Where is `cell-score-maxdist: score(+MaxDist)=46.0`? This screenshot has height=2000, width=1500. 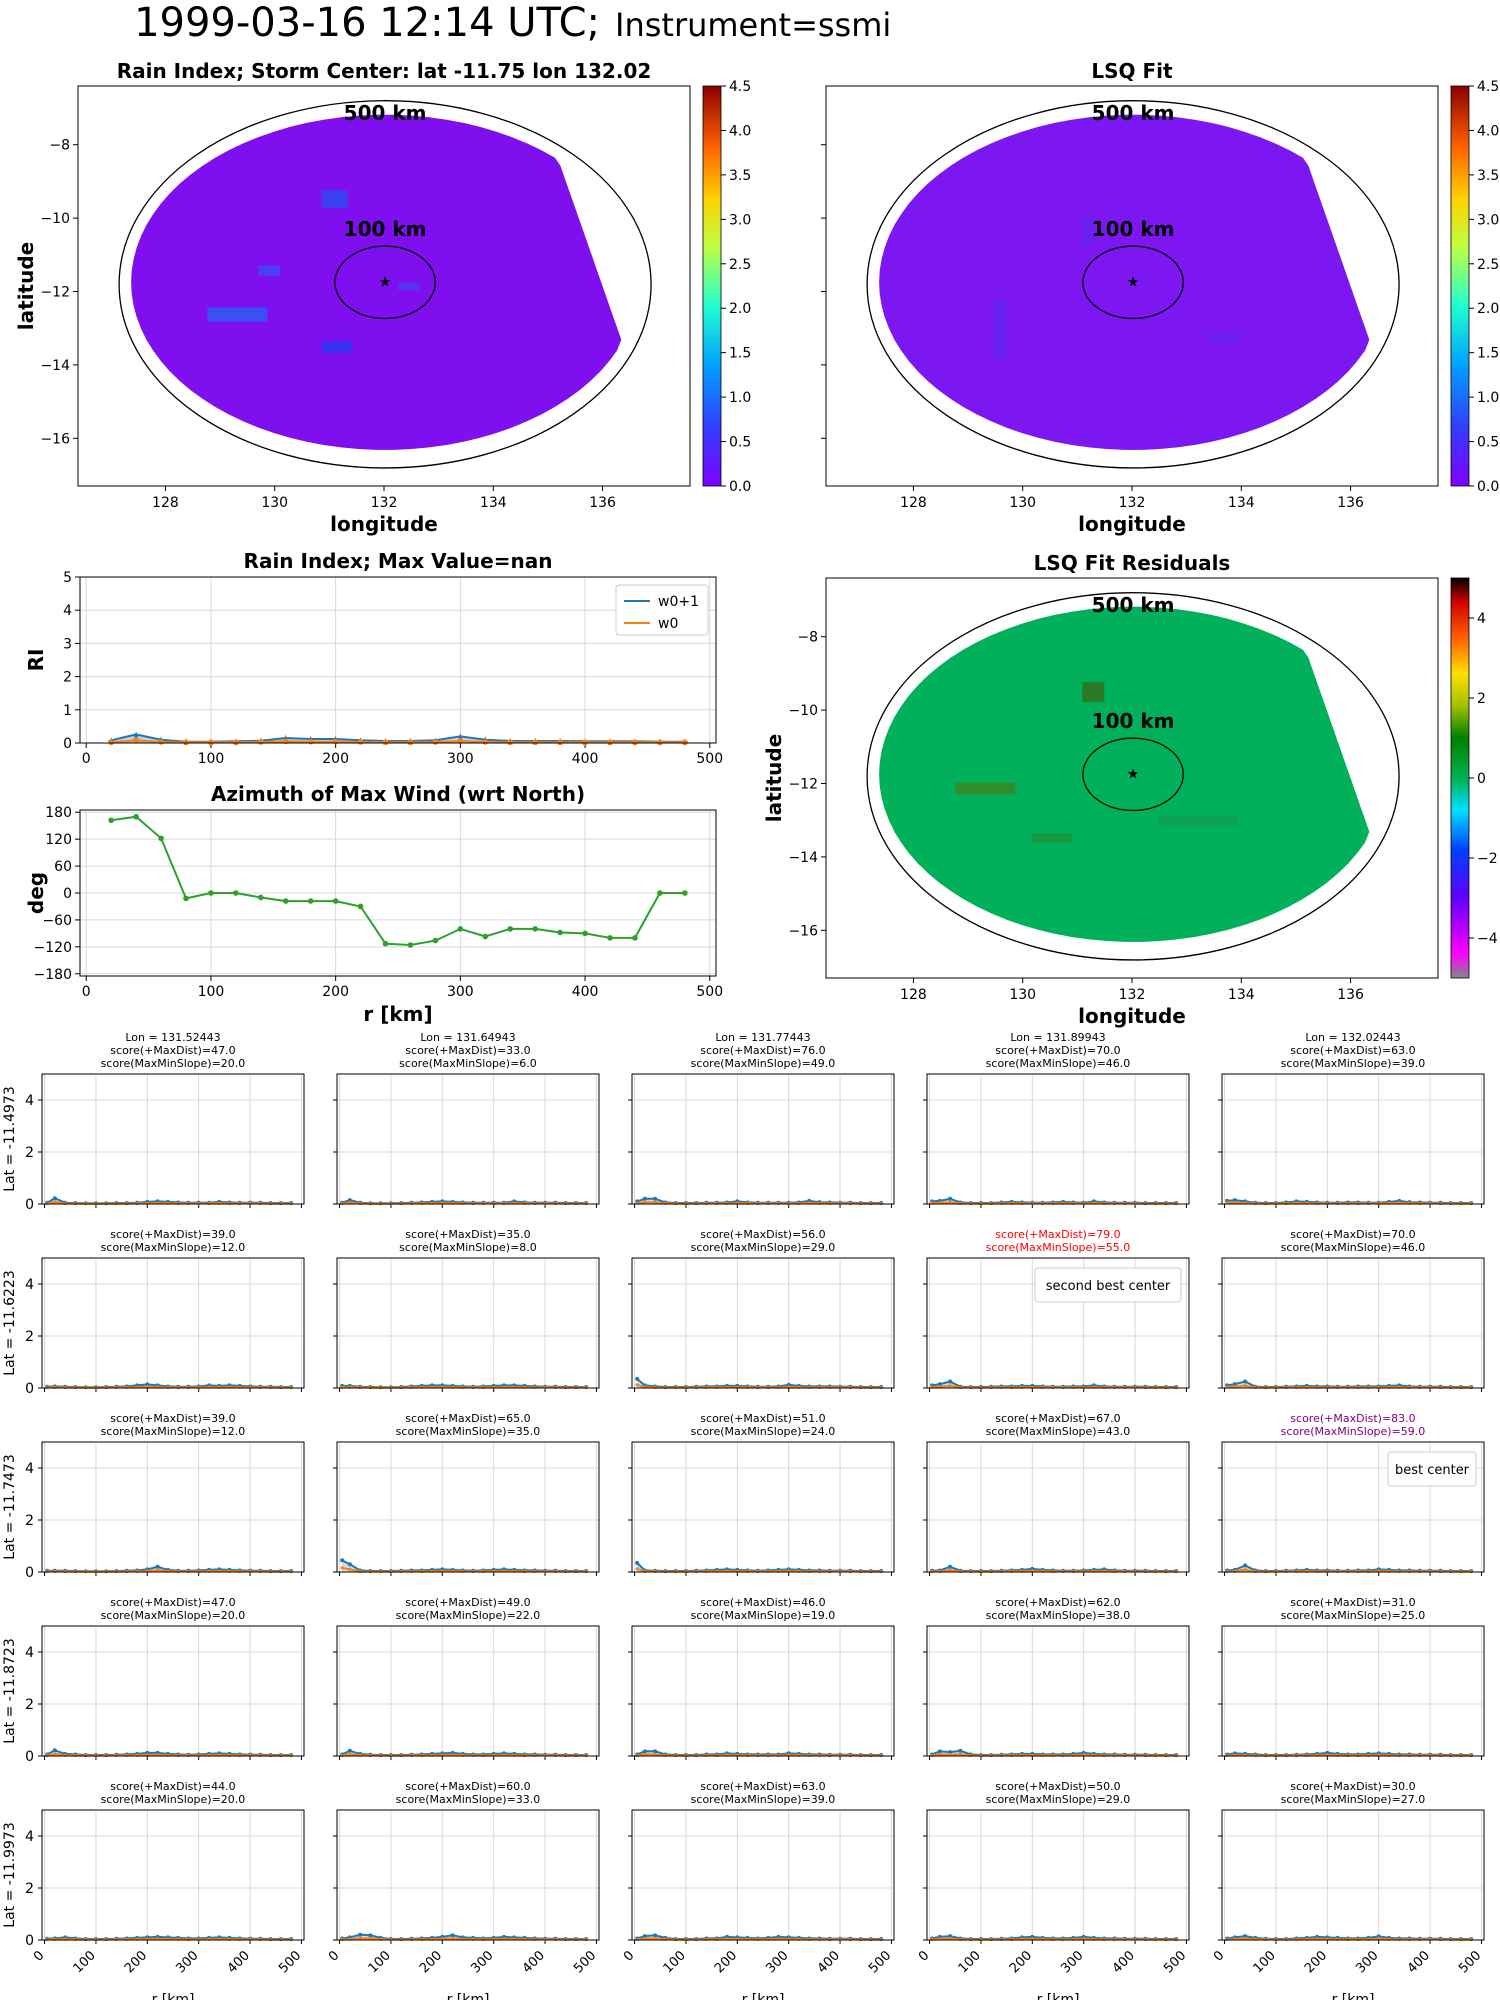 cell-score-maxdist: score(+MaxDist)=46.0 is located at coordinates (762, 1602).